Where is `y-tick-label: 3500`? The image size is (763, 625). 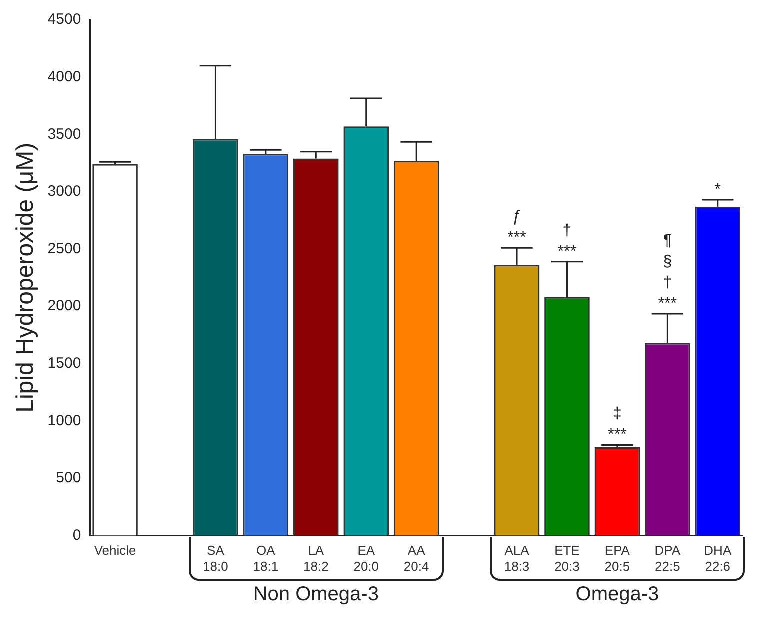 y-tick-label: 3500 is located at coordinates (65, 134).